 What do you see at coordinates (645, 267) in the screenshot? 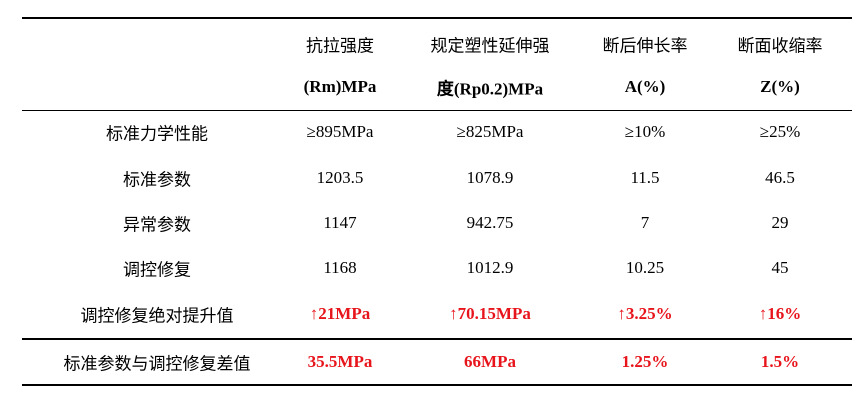
I see `data-cell: 10.25` at bounding box center [645, 267].